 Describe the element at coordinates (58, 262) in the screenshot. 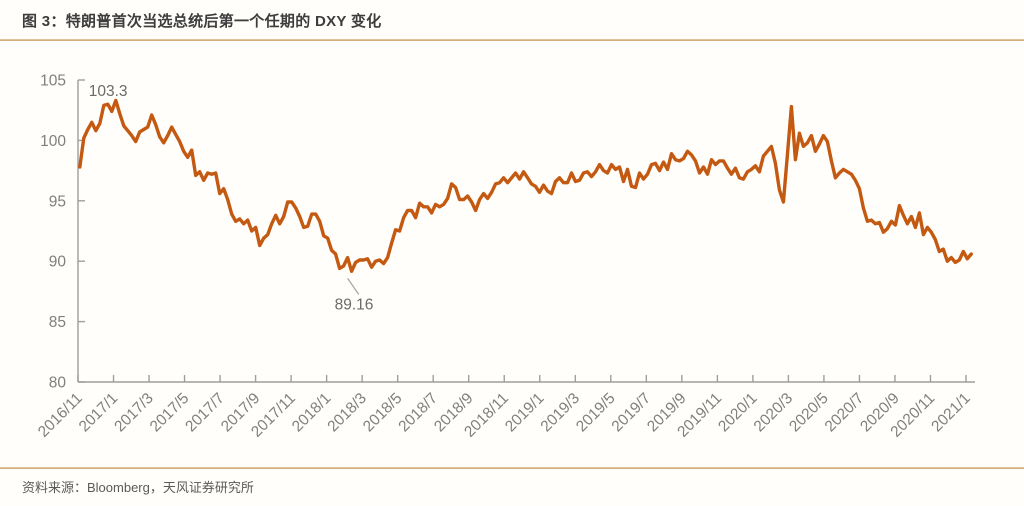

I see `y-tick-label: 90` at that location.